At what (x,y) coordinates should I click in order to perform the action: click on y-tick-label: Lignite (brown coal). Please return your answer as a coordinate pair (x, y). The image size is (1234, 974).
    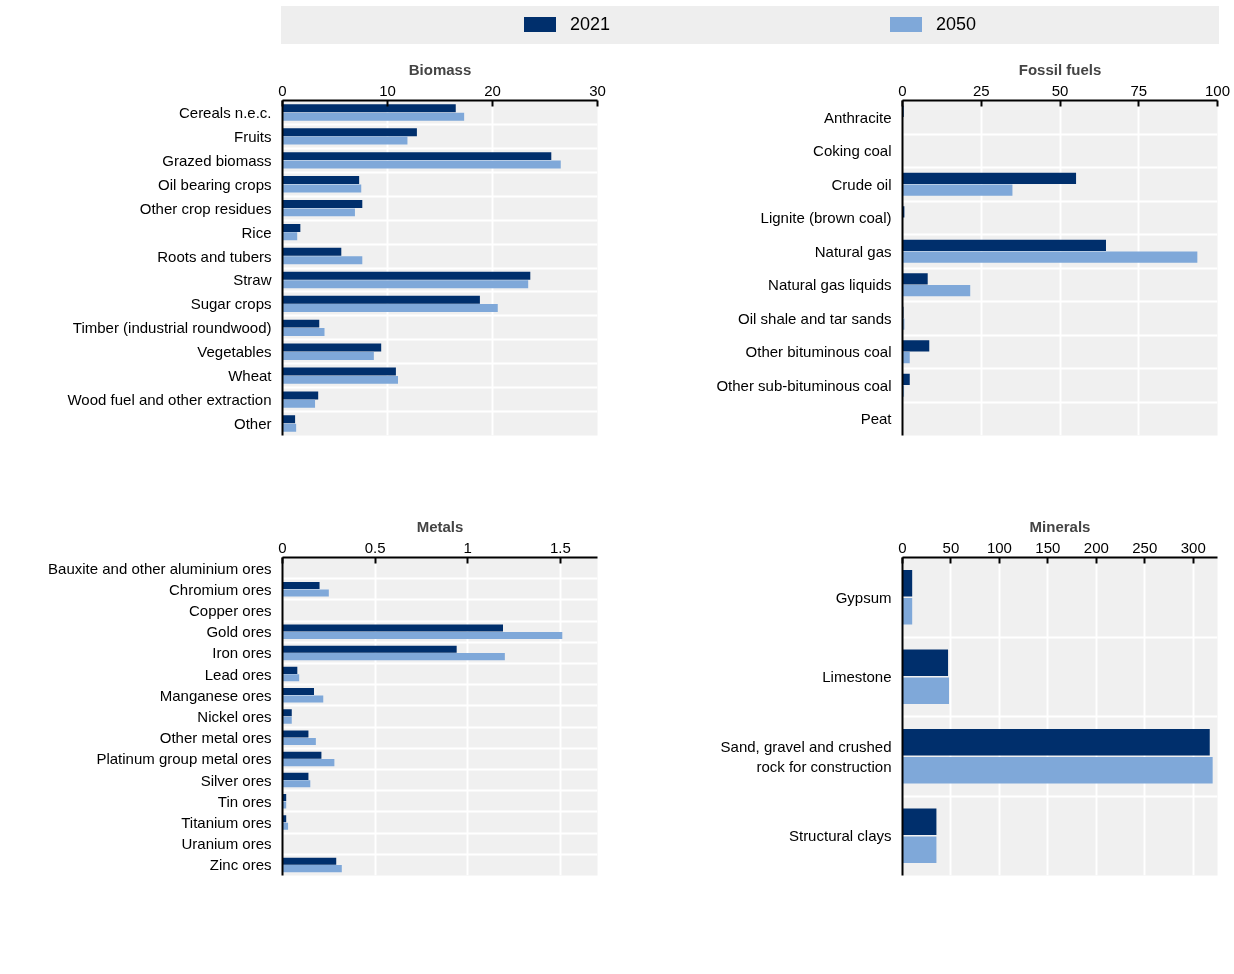
    Looking at the image, I should click on (826, 218).